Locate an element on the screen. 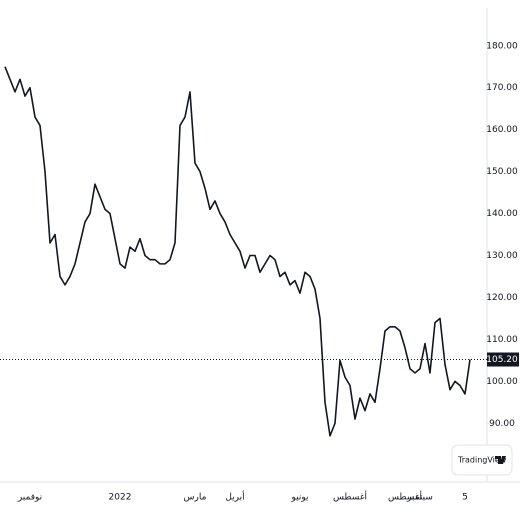 The width and height of the screenshot is (520, 520). y-tick-label: 120.00 is located at coordinates (502, 298).